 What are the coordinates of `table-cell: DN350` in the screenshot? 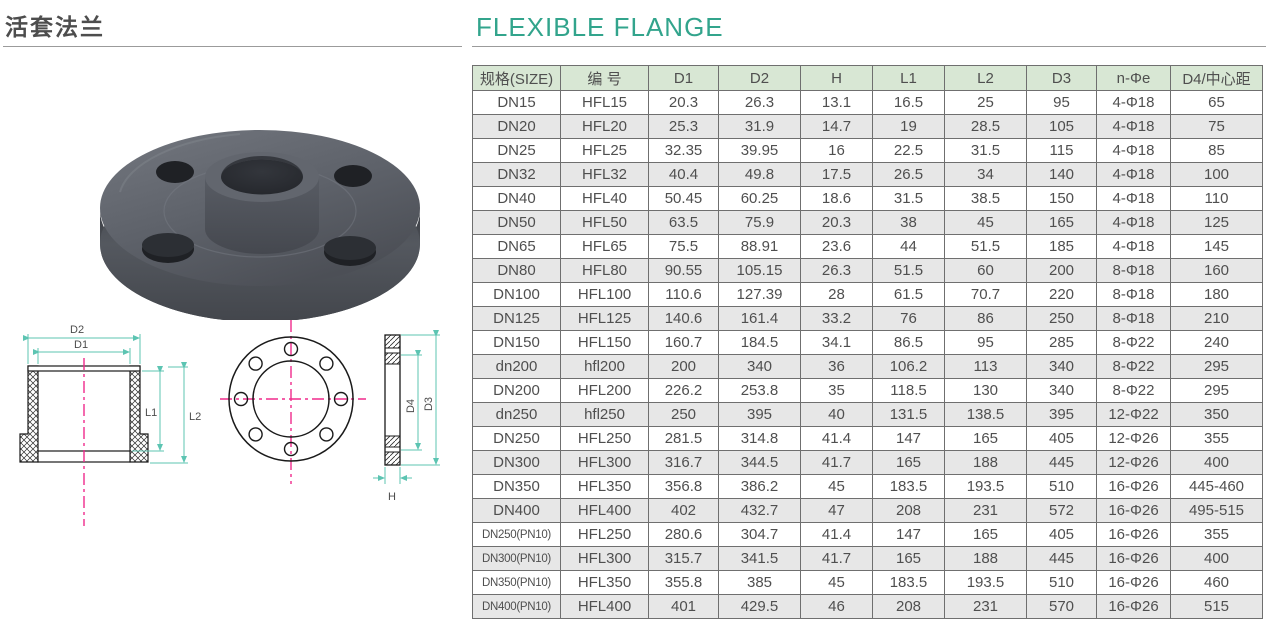 It's located at (516, 486).